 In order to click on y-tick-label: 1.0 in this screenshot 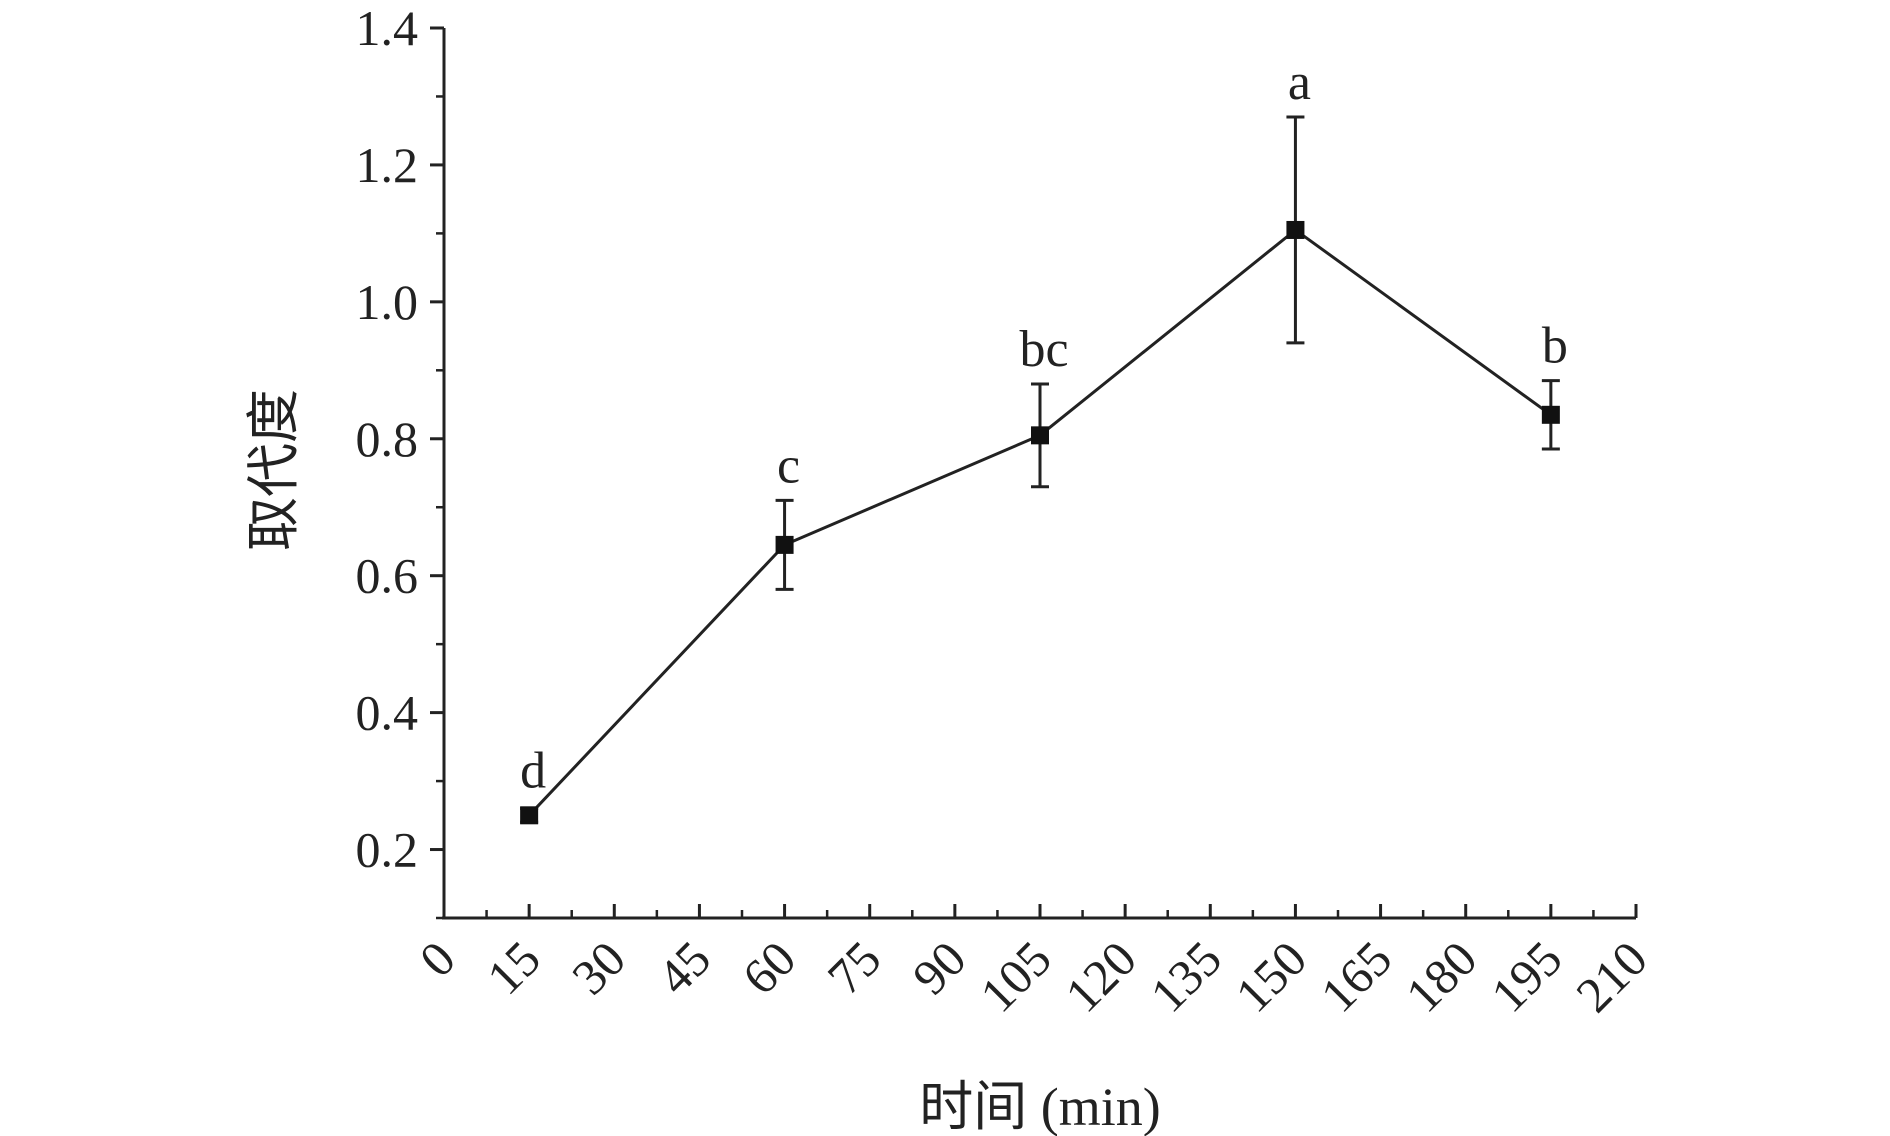, I will do `click(387, 302)`.